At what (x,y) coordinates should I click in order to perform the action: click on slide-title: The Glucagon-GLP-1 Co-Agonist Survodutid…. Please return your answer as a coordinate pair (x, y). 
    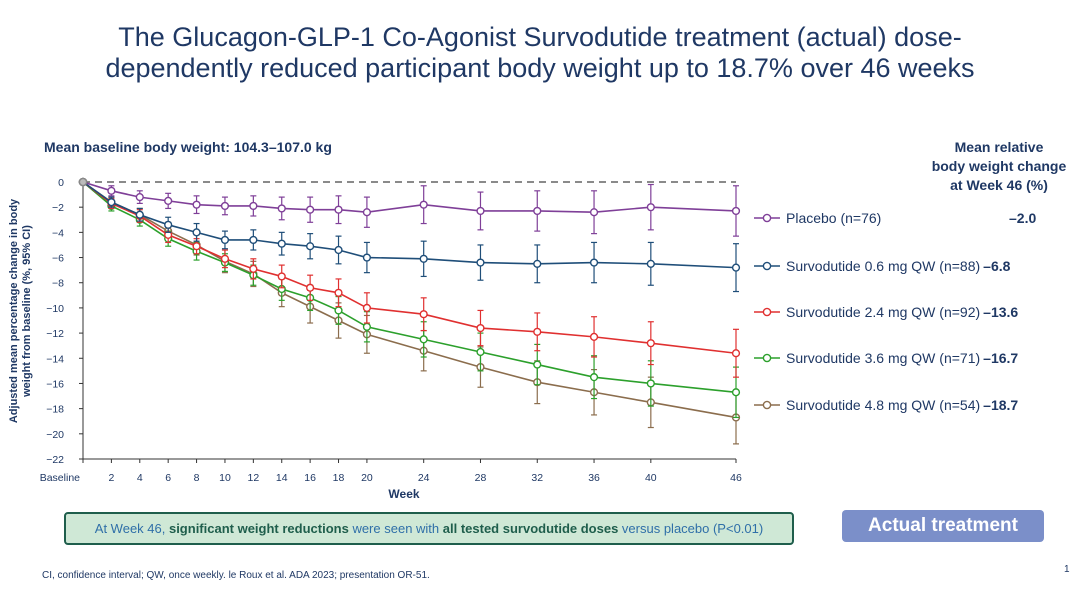
    Looking at the image, I should click on (540, 53).